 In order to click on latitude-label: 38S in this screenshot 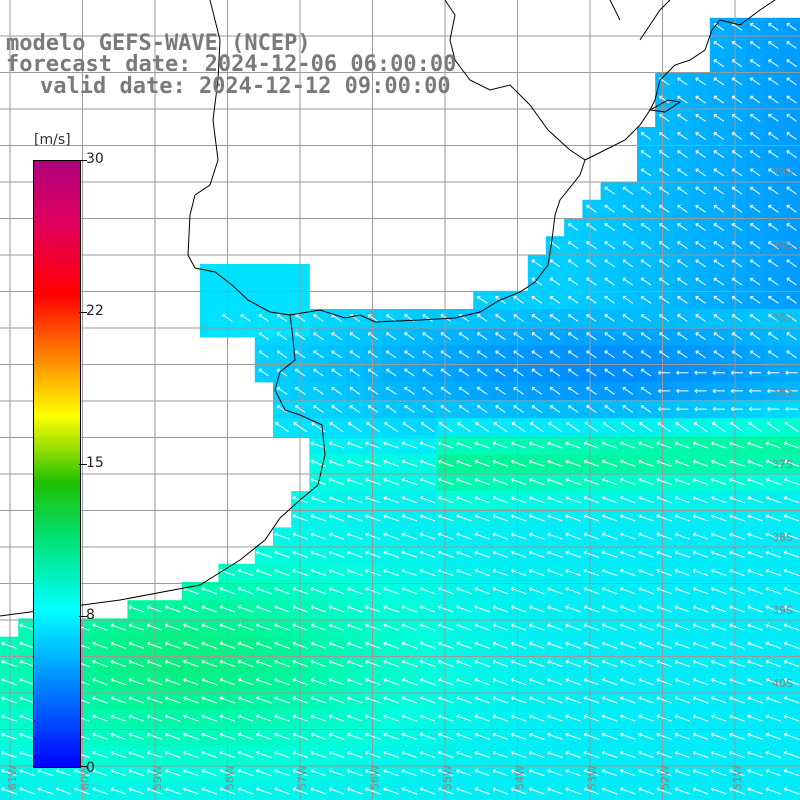, I will do `click(782, 537)`.